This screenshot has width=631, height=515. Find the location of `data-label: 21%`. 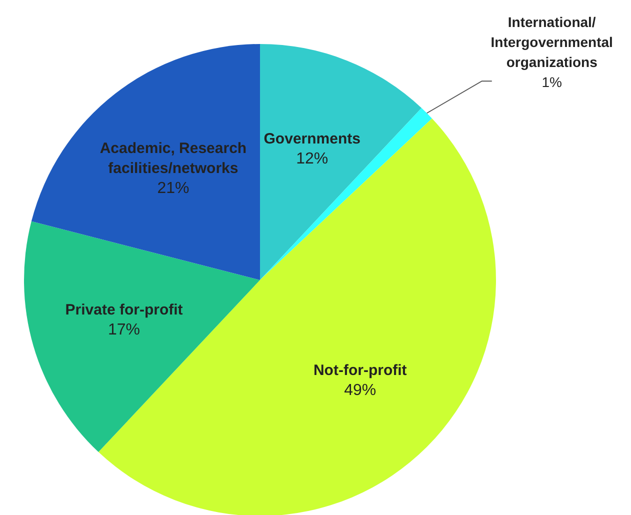

data-label: 21% is located at coordinates (173, 189).